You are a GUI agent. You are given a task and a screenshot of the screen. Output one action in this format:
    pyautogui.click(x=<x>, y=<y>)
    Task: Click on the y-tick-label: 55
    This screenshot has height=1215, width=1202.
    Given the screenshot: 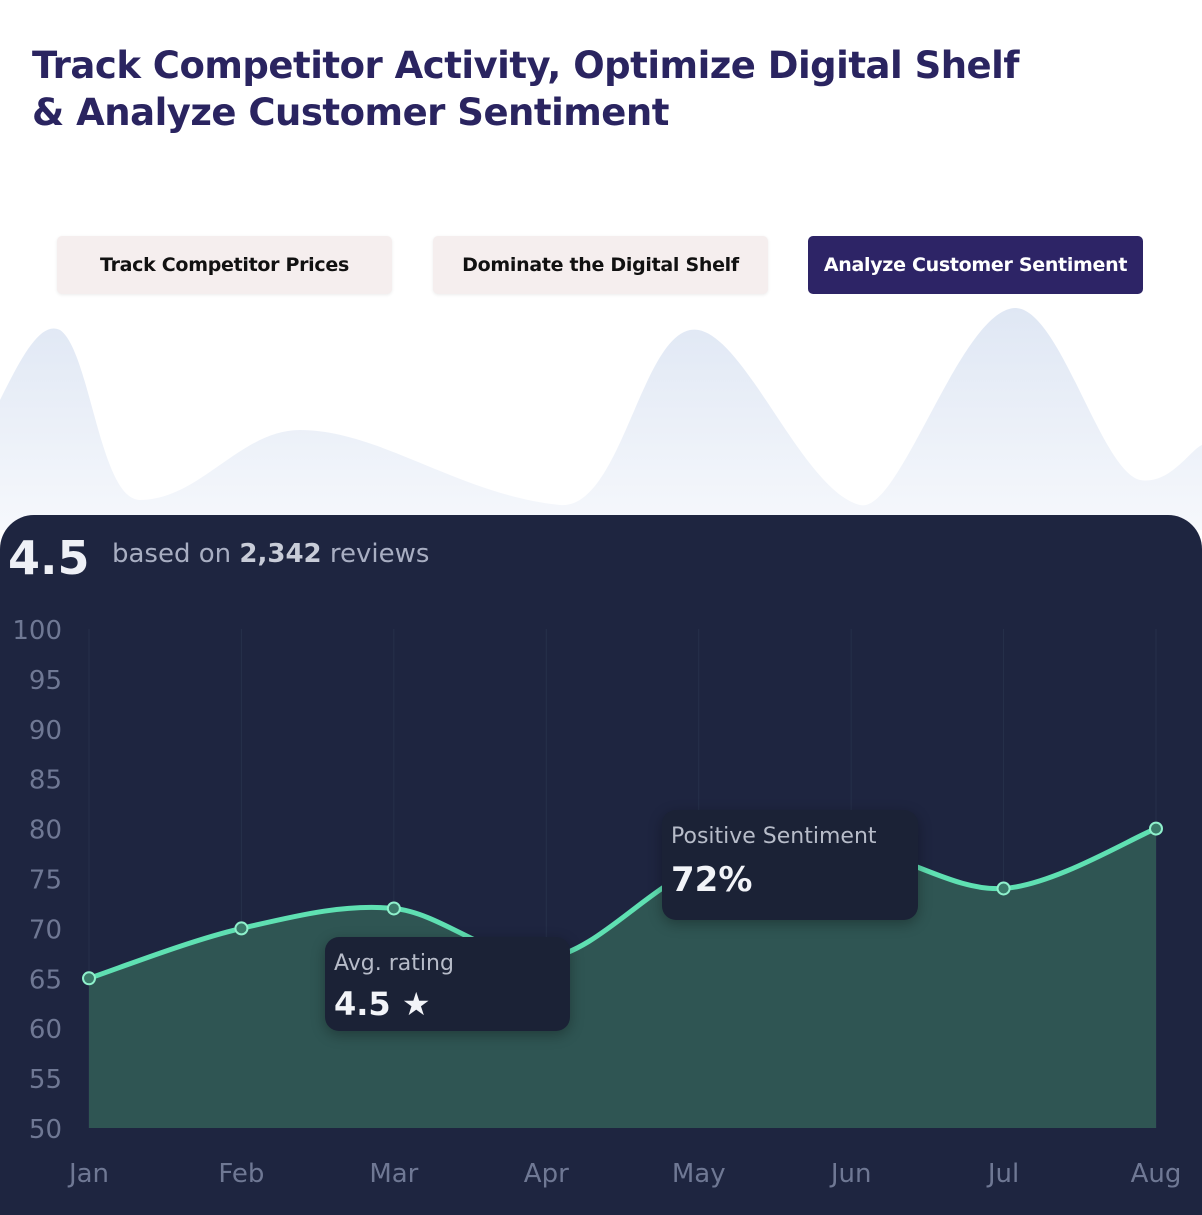 What is the action you would take?
    pyautogui.click(x=45, y=1080)
    